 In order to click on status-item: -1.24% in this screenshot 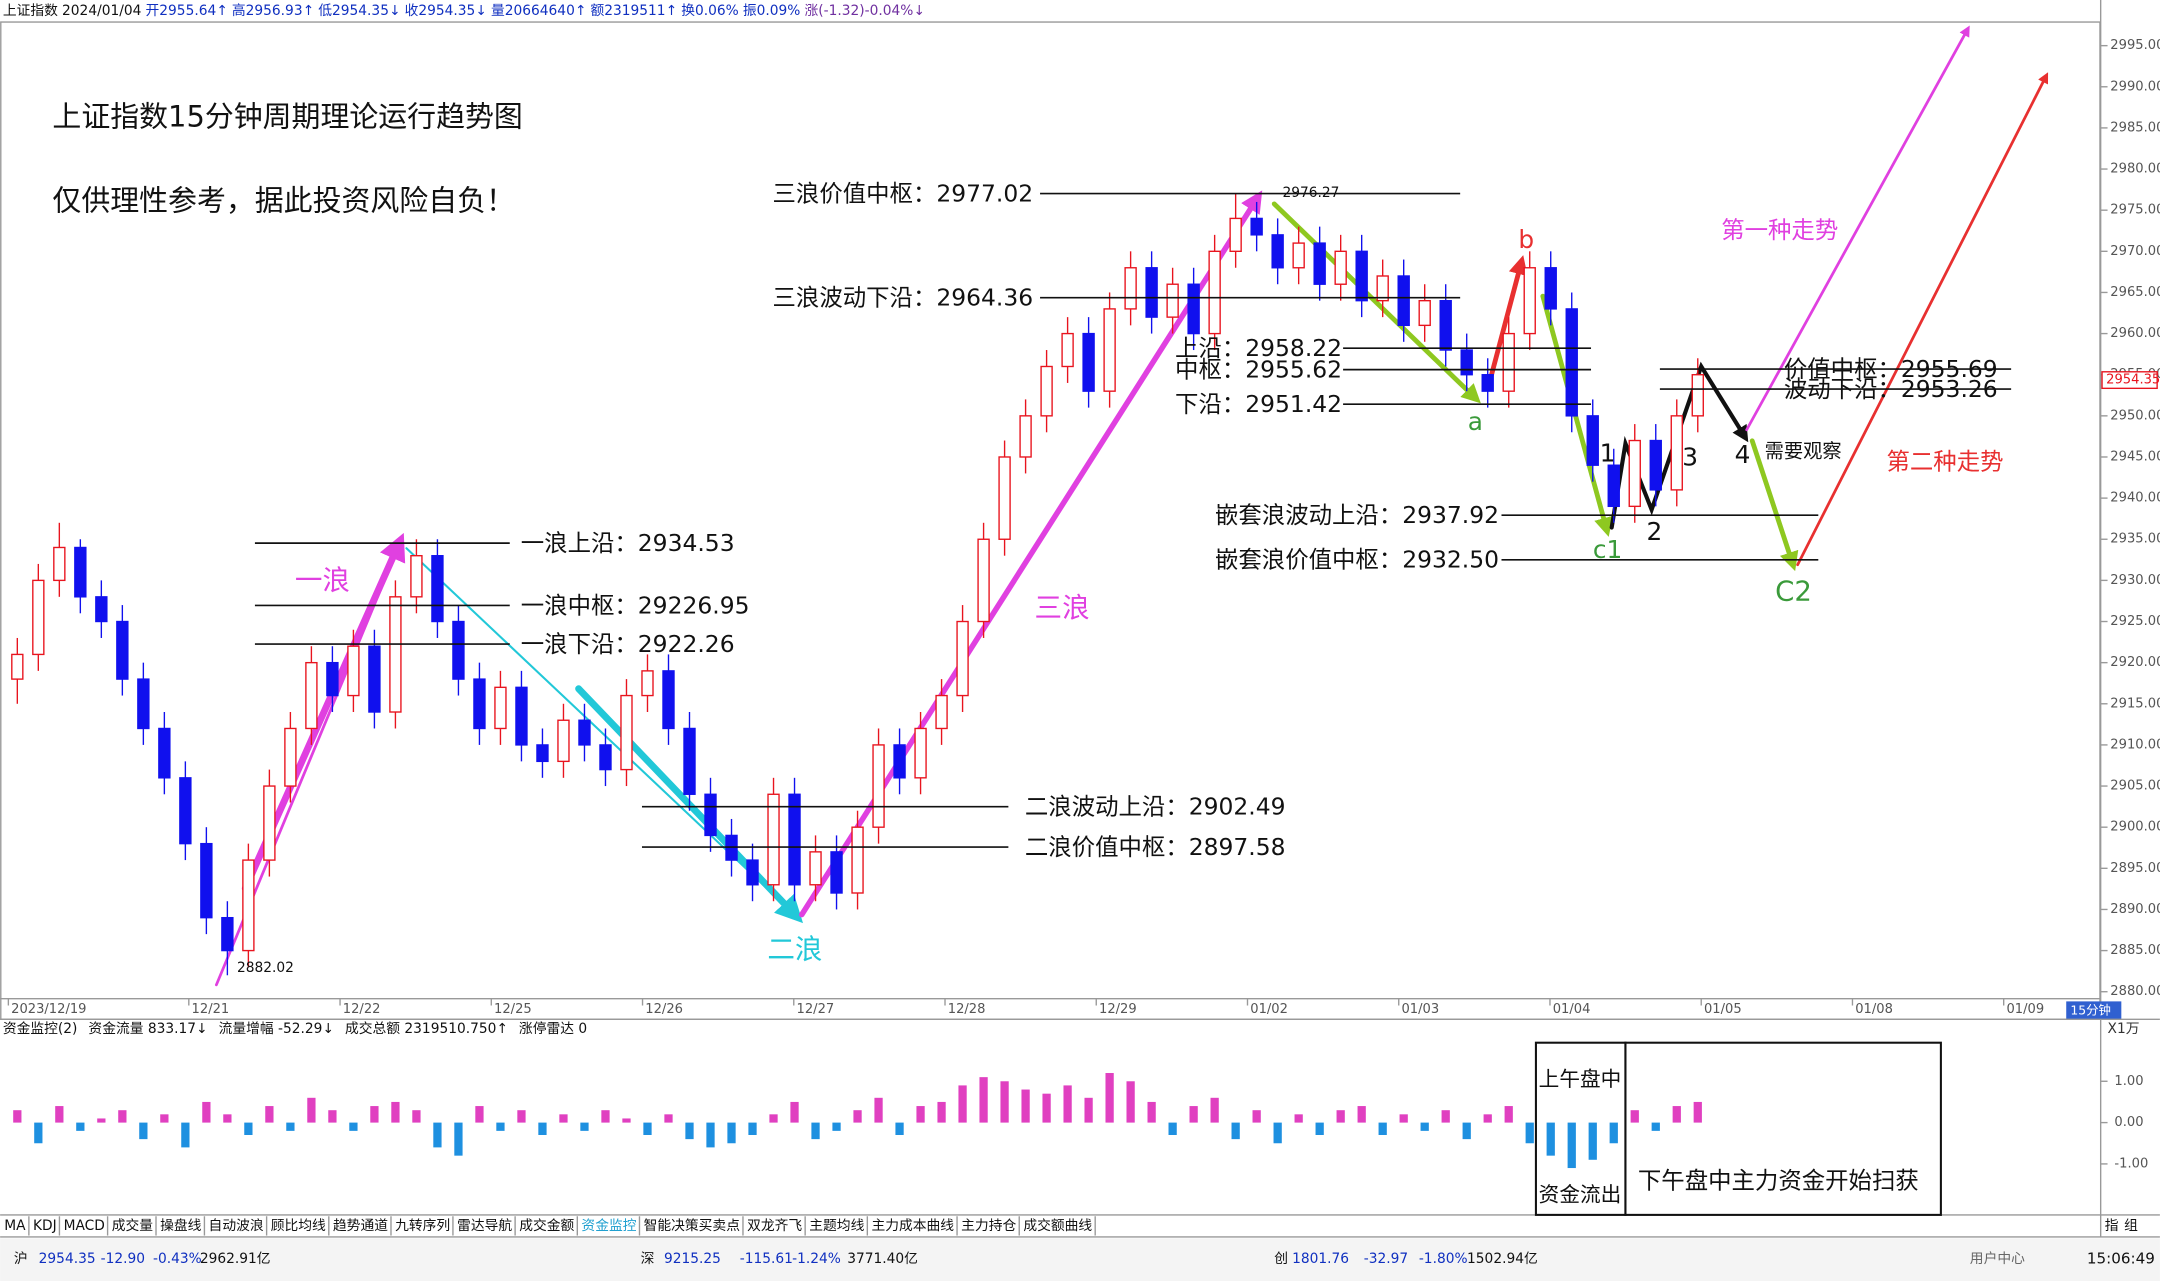, I will do `click(816, 1259)`.